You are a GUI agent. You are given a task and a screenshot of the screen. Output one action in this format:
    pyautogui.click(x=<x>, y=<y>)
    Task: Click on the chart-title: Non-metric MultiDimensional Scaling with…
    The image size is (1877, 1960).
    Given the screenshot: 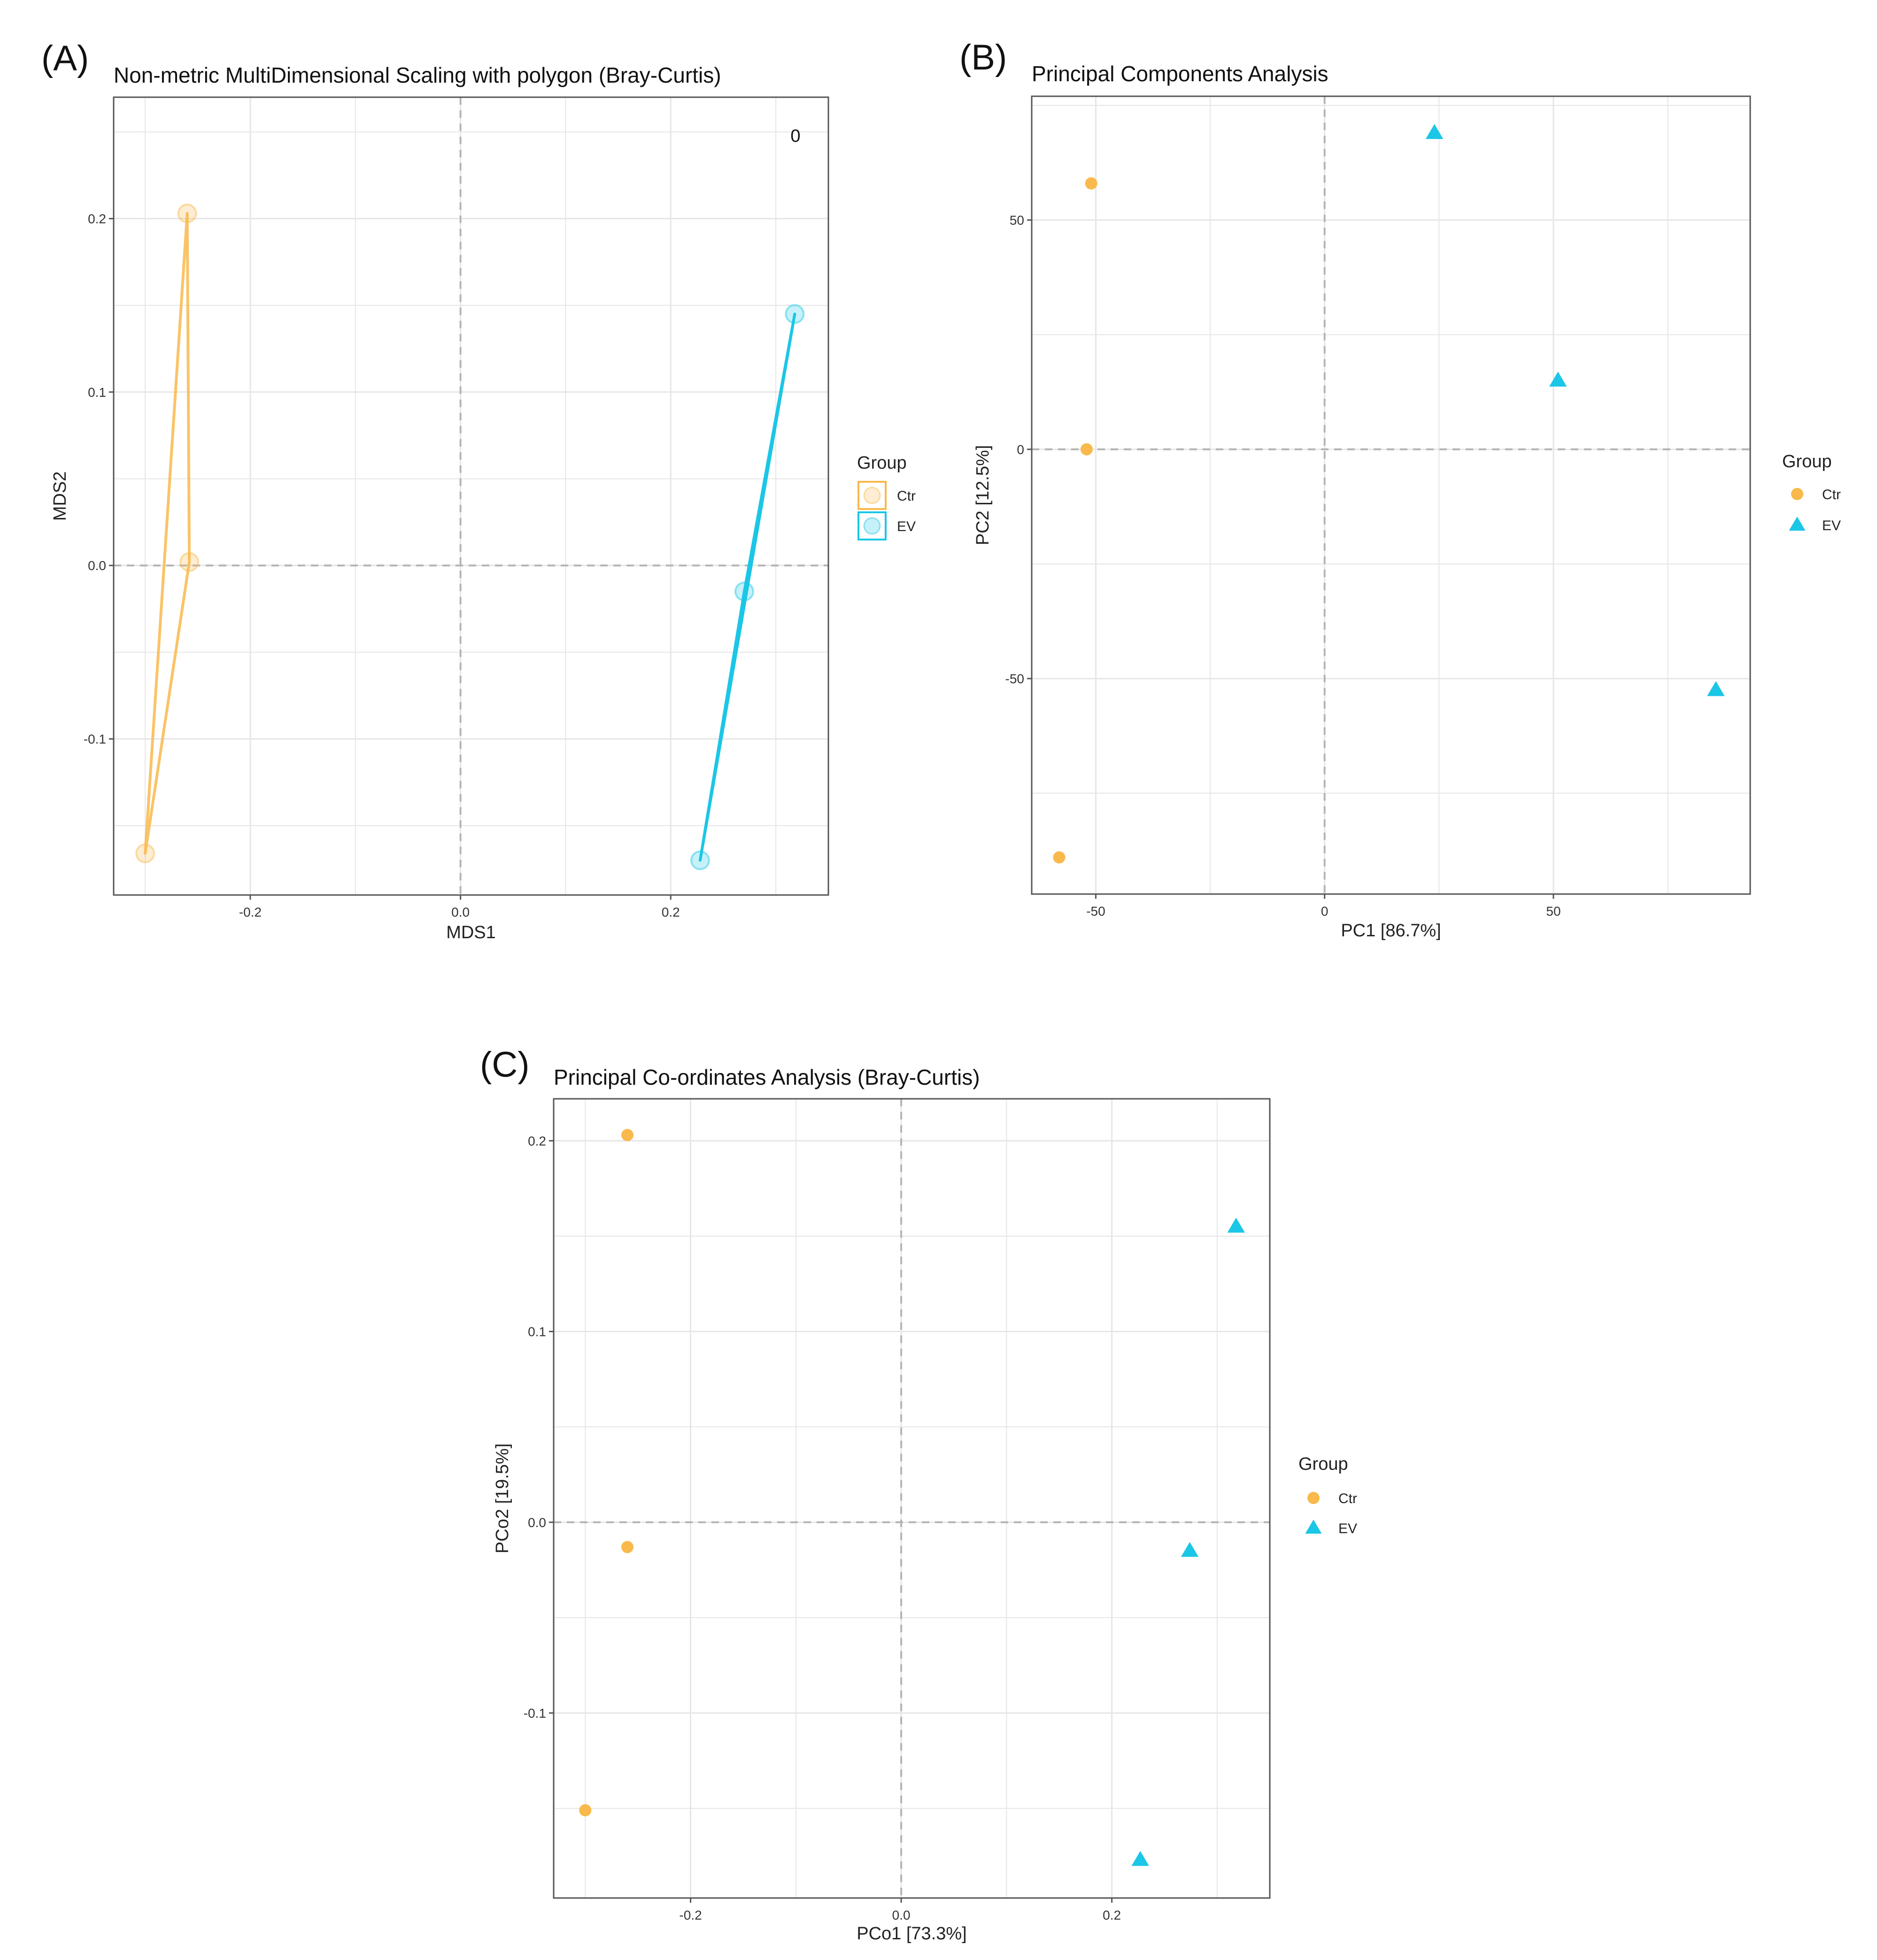 What is the action you would take?
    pyautogui.click(x=418, y=75)
    